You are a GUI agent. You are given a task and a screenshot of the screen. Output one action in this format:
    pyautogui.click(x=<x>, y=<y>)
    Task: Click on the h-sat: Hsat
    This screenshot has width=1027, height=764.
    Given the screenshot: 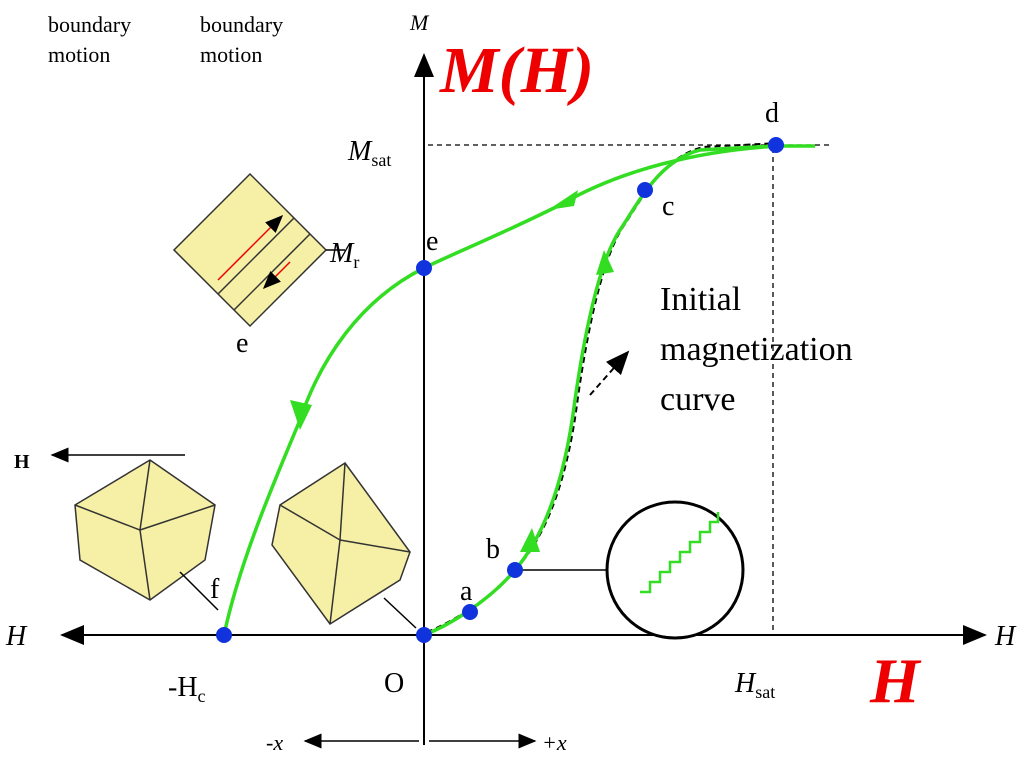 What is the action you would take?
    pyautogui.click(x=754, y=685)
    